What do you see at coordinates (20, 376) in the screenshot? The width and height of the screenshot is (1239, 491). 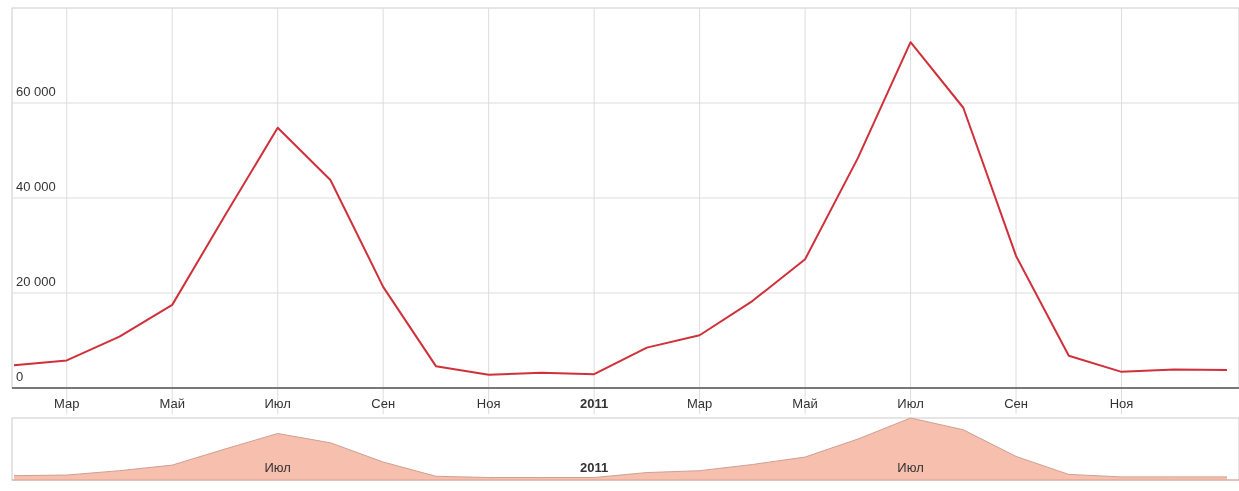 I see `y-tick-label: 0` at bounding box center [20, 376].